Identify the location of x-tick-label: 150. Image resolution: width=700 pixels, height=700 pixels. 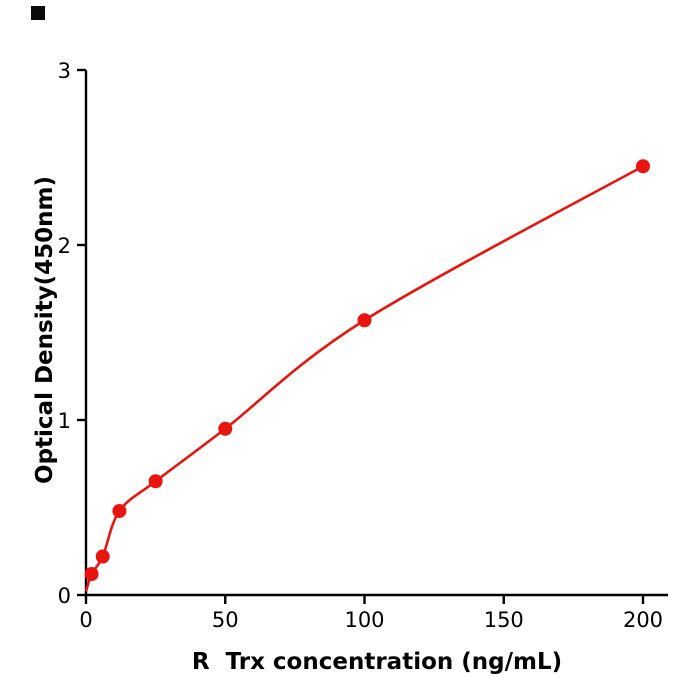
(504, 620).